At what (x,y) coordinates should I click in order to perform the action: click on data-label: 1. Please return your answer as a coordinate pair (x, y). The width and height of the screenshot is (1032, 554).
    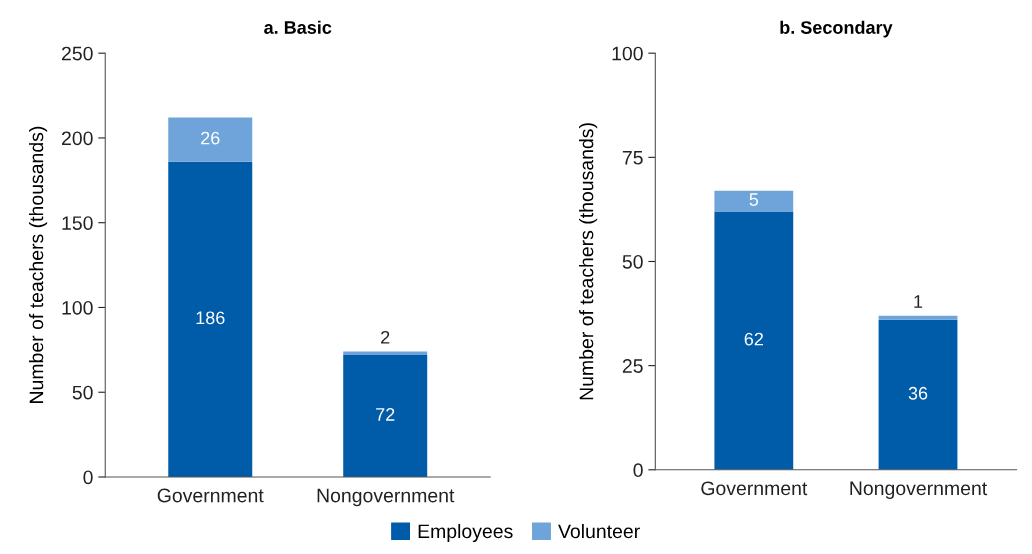
    Looking at the image, I should click on (918, 301).